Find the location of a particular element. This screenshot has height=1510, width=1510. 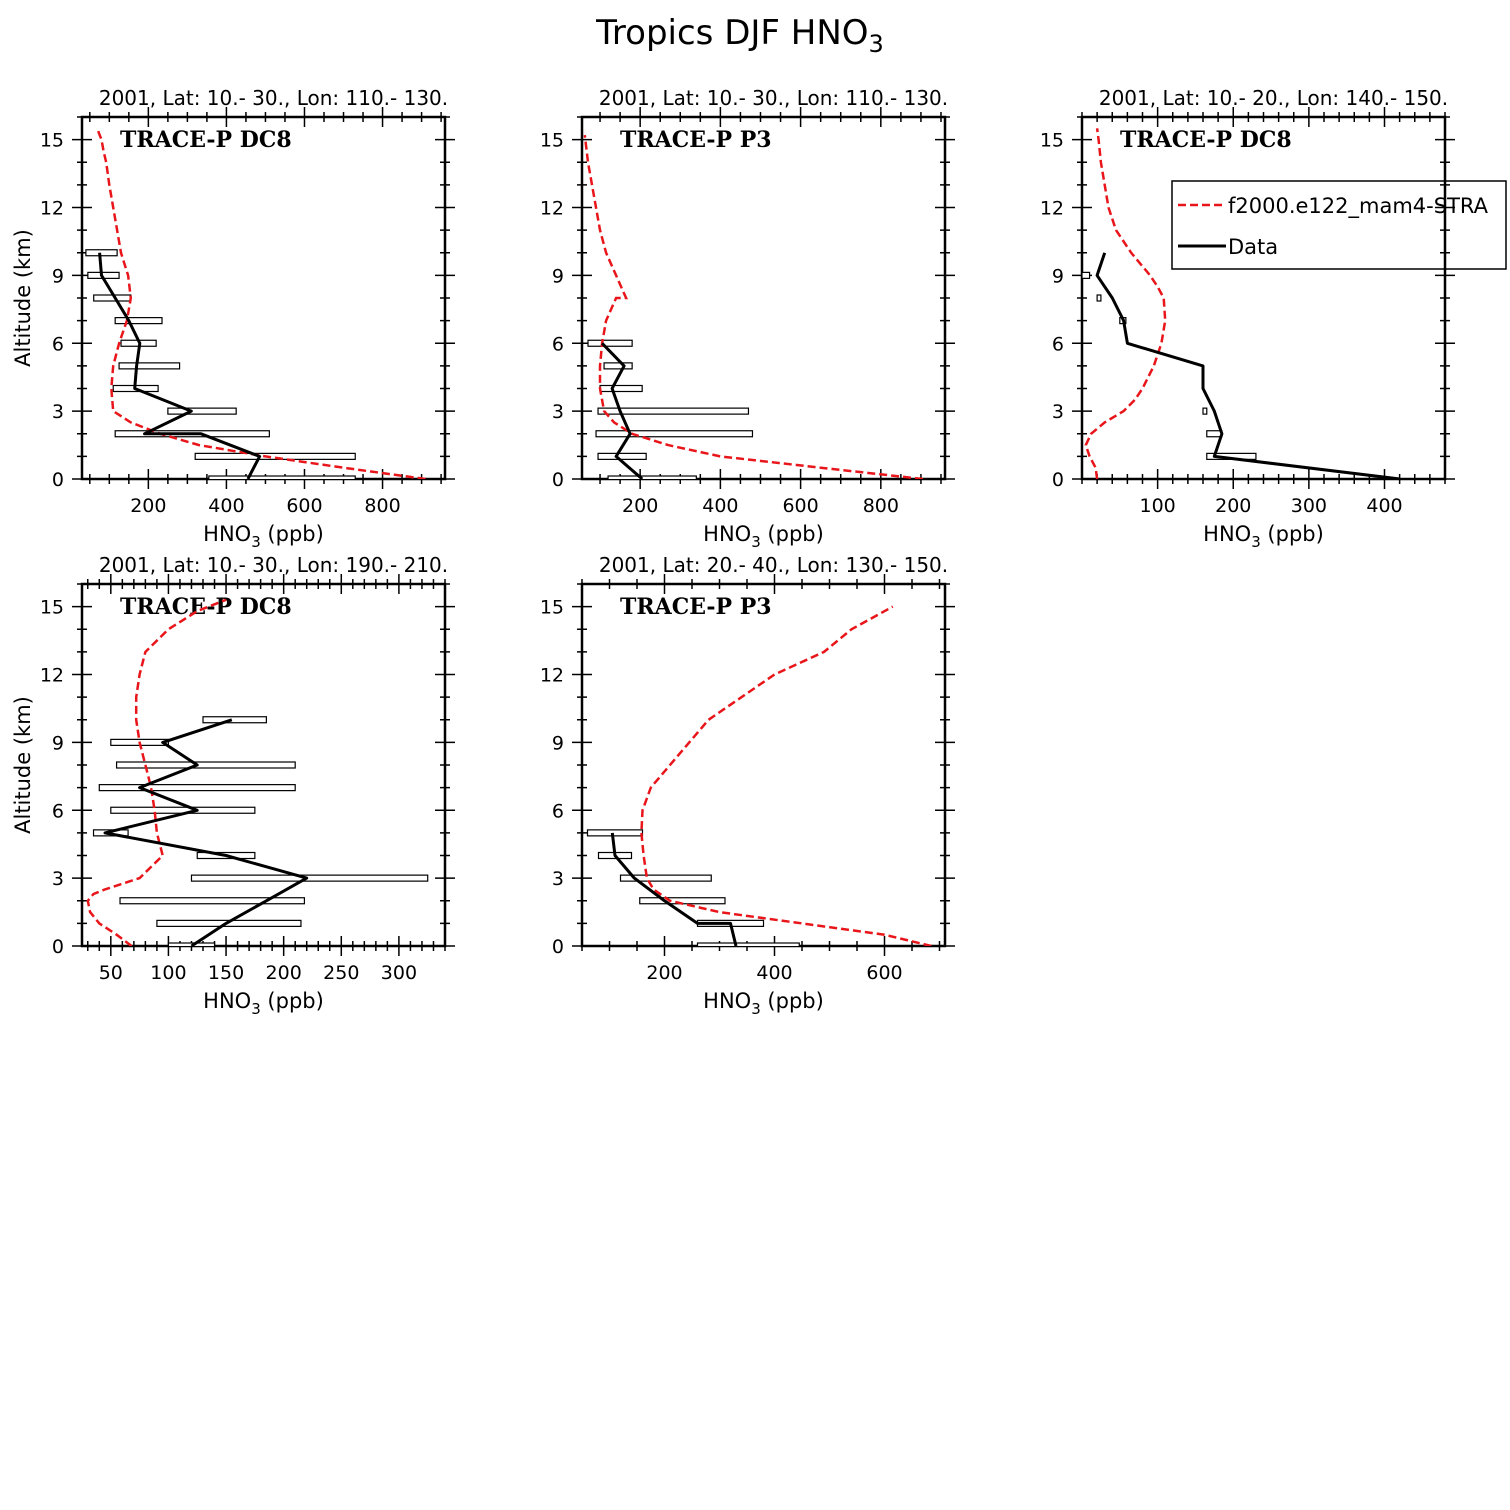

x-tick-label: 600 is located at coordinates (304, 506).